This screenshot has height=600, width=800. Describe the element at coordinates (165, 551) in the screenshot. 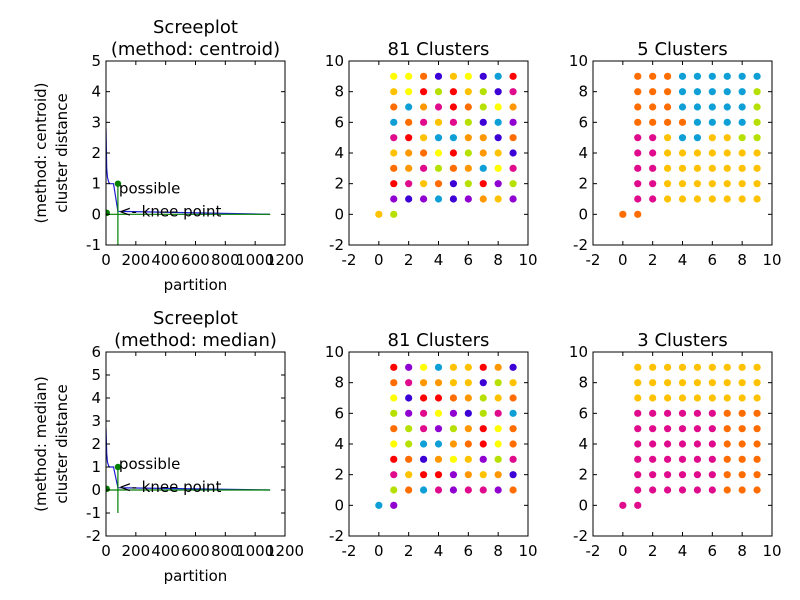

I see `x-tick-label: 400` at that location.